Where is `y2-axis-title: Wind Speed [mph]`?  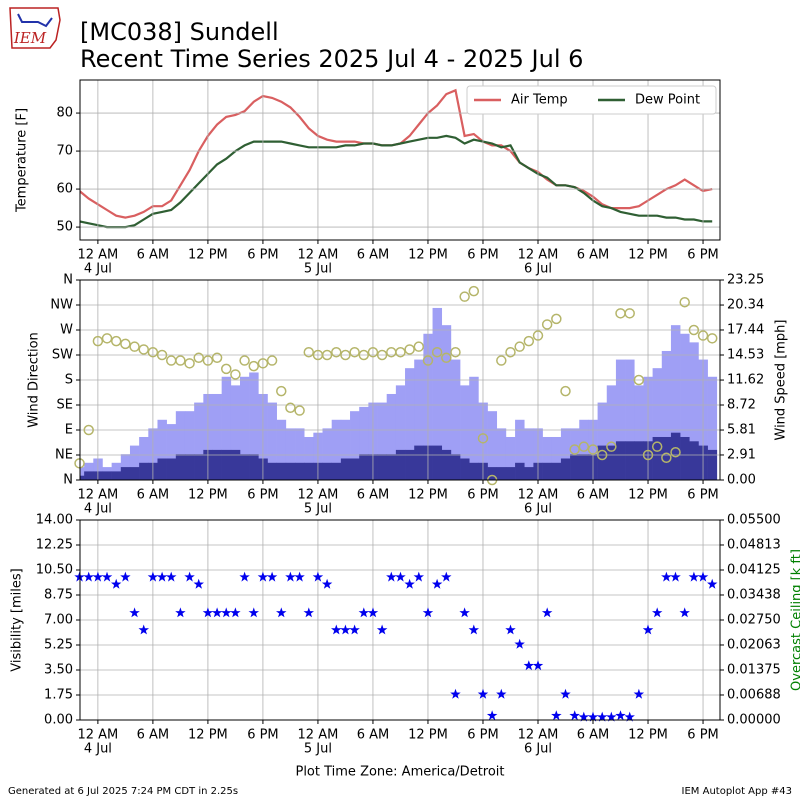
y2-axis-title: Wind Speed [mph] is located at coordinates (781, 380).